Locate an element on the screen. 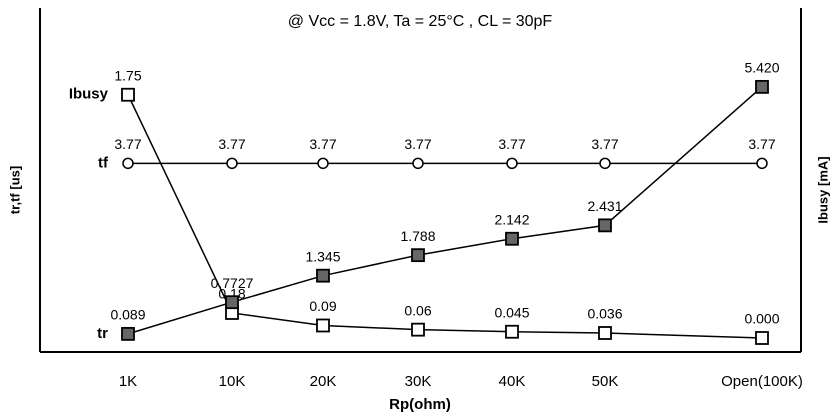 The height and width of the screenshot is (419, 834). x-tick-label: Open(100K) is located at coordinates (762, 381).